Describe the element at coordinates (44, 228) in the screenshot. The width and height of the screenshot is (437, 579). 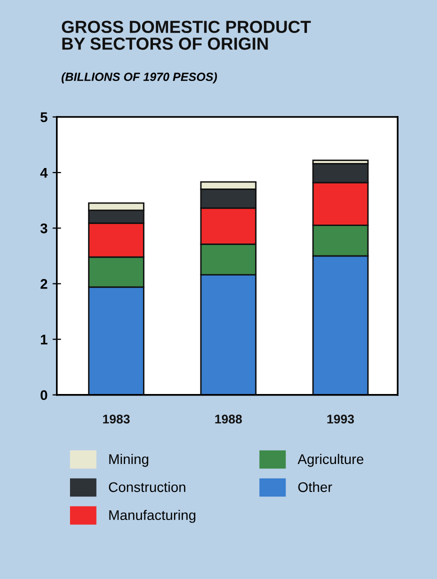
I see `y-tick-label: 3` at that location.